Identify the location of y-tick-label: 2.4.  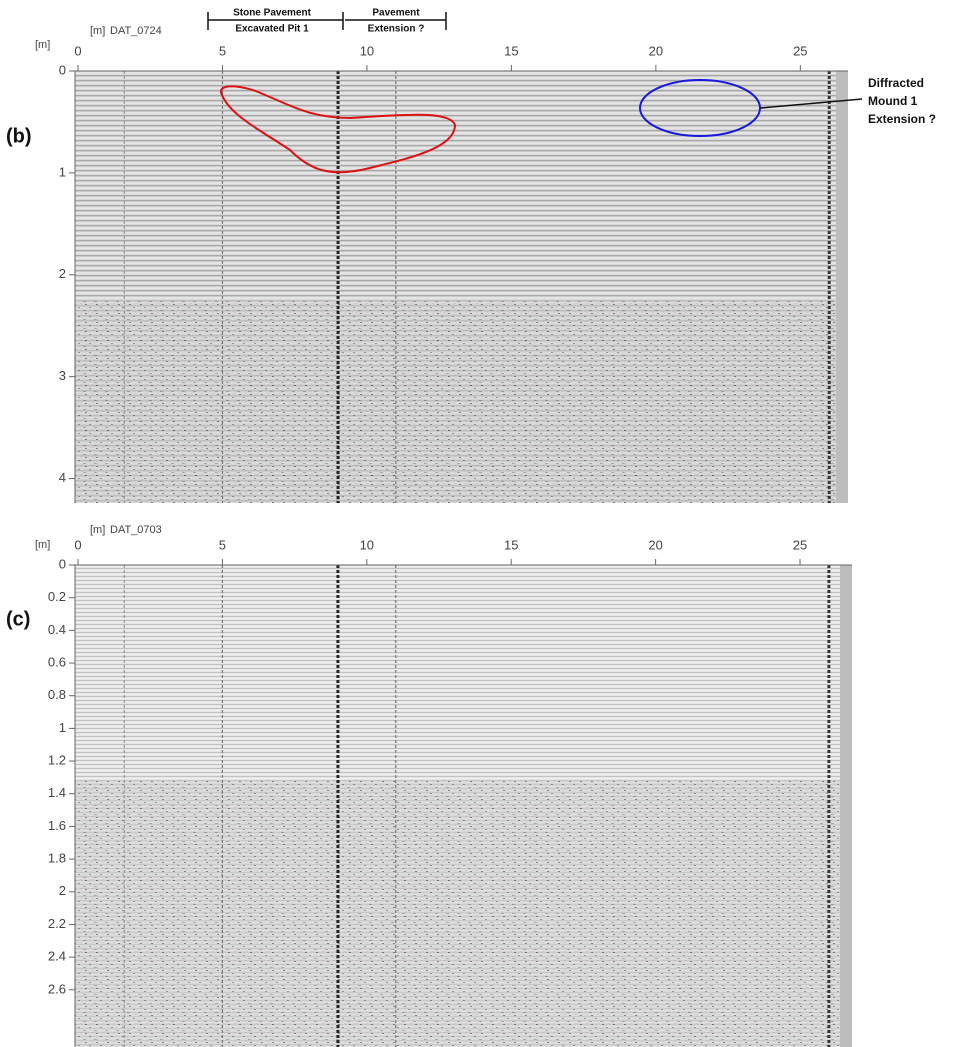
(57, 956).